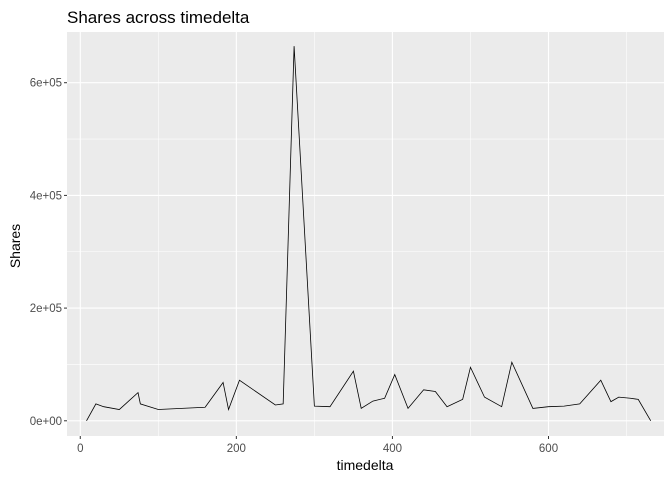 The image size is (672, 480). I want to click on y-tick-label: 4e+05, so click(46, 196).